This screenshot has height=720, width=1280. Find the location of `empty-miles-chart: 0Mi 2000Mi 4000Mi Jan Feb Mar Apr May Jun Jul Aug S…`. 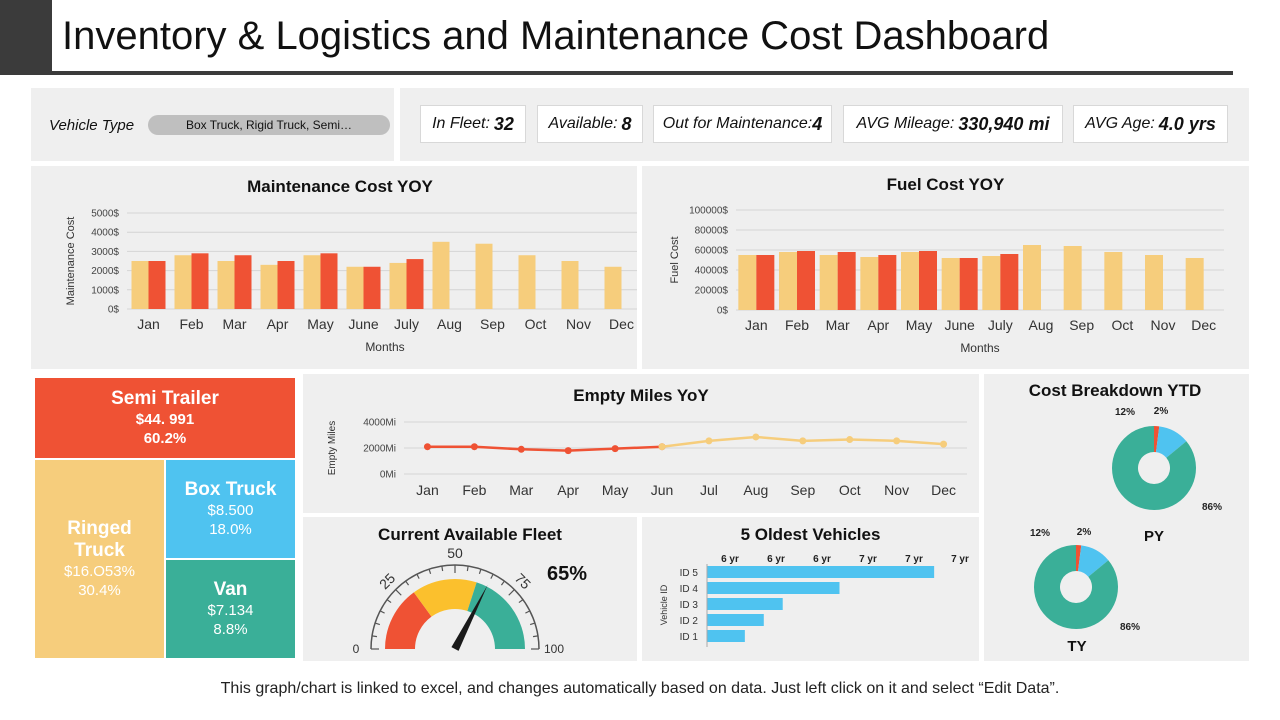

empty-miles-chart: 0Mi 2000Mi 4000Mi Jan Feb Mar Apr May Jun Jul Aug S… is located at coordinates (641, 443).